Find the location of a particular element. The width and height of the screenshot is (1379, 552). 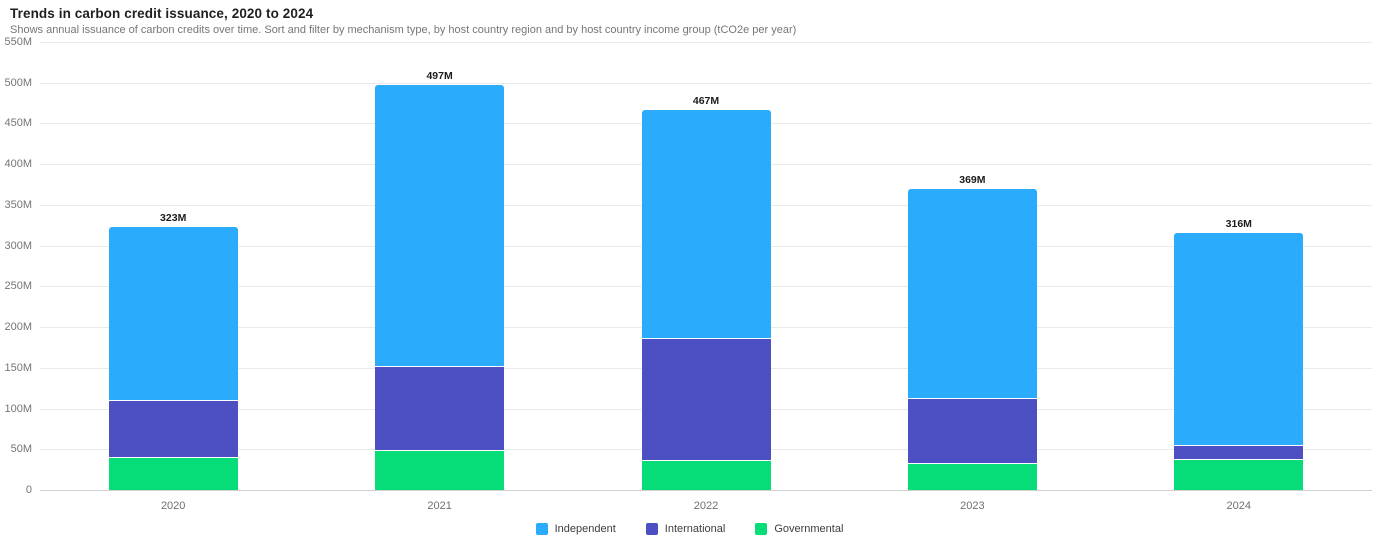

x-axis-label-2023: 2023 is located at coordinates (972, 506).